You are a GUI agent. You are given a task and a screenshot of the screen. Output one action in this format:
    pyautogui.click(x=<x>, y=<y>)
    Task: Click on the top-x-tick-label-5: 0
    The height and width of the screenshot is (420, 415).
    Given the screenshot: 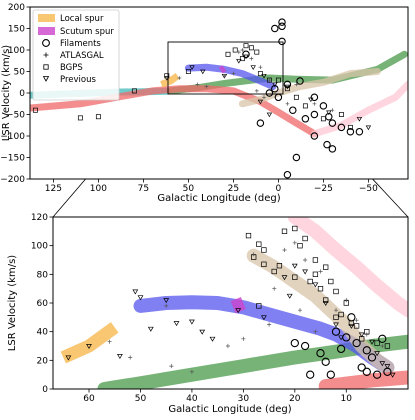 What is the action you would take?
    pyautogui.click(x=279, y=189)
    